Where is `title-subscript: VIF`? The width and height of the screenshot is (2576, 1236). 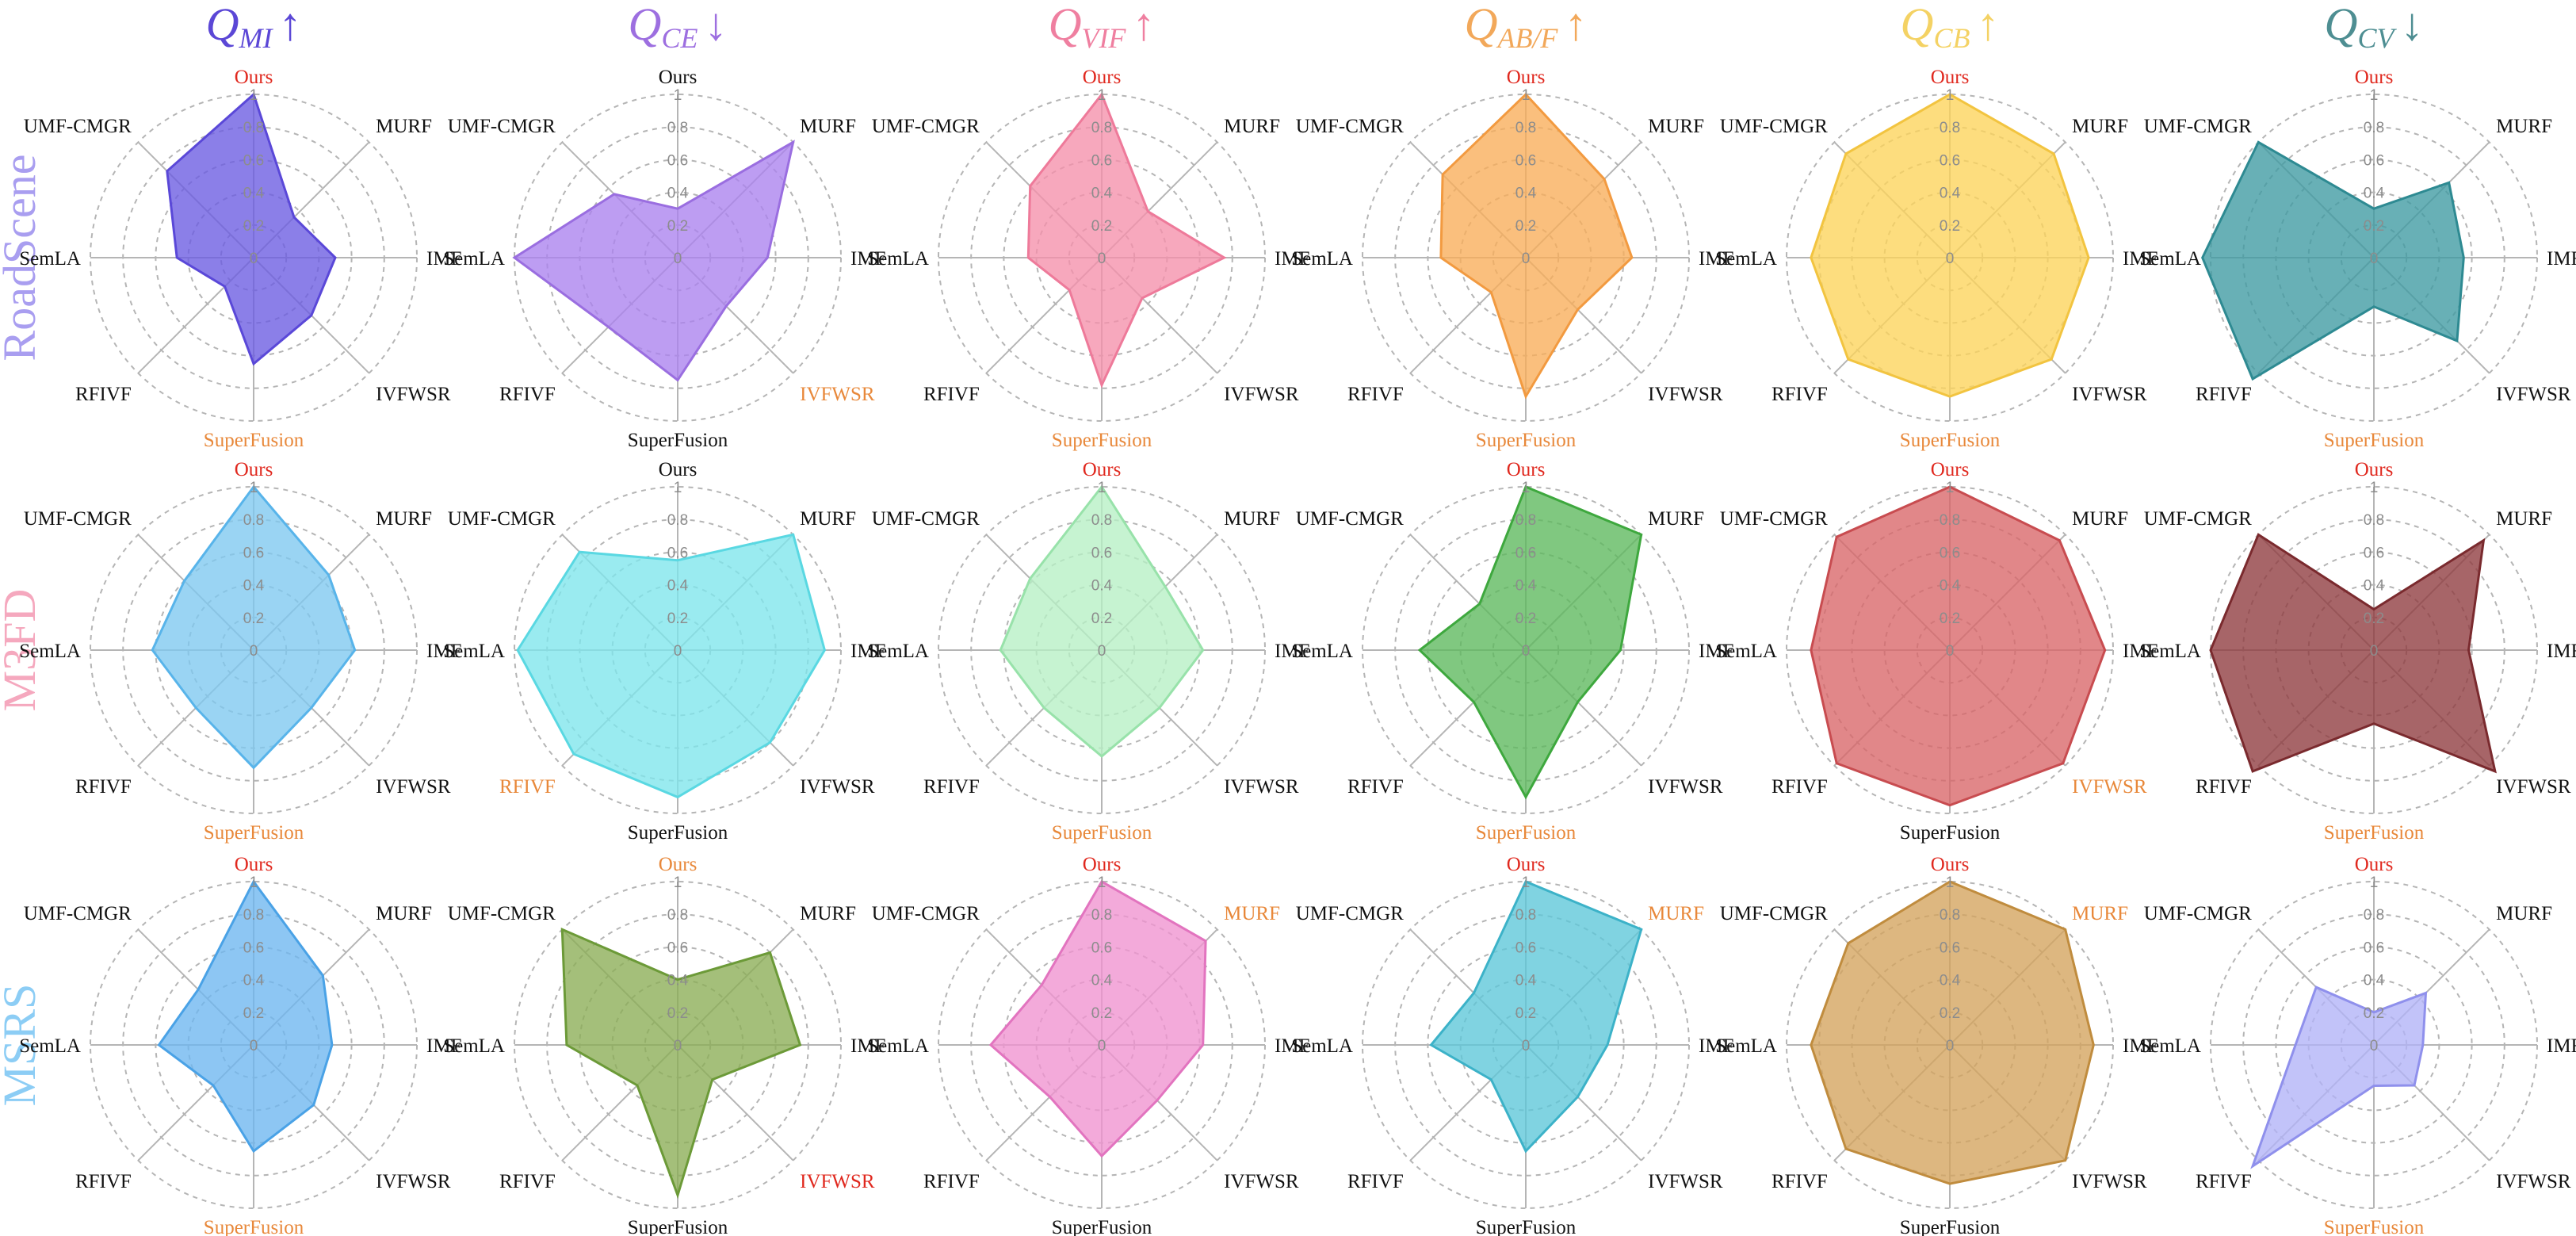
title-subscript: VIF is located at coordinates (1103, 38).